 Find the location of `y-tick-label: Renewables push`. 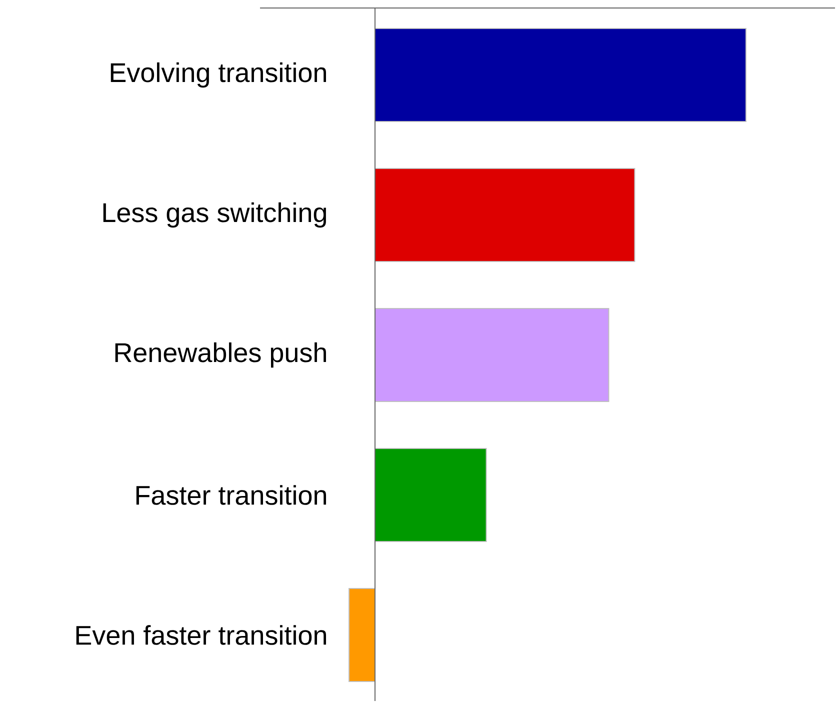

y-tick-label: Renewables push is located at coordinates (220, 355).